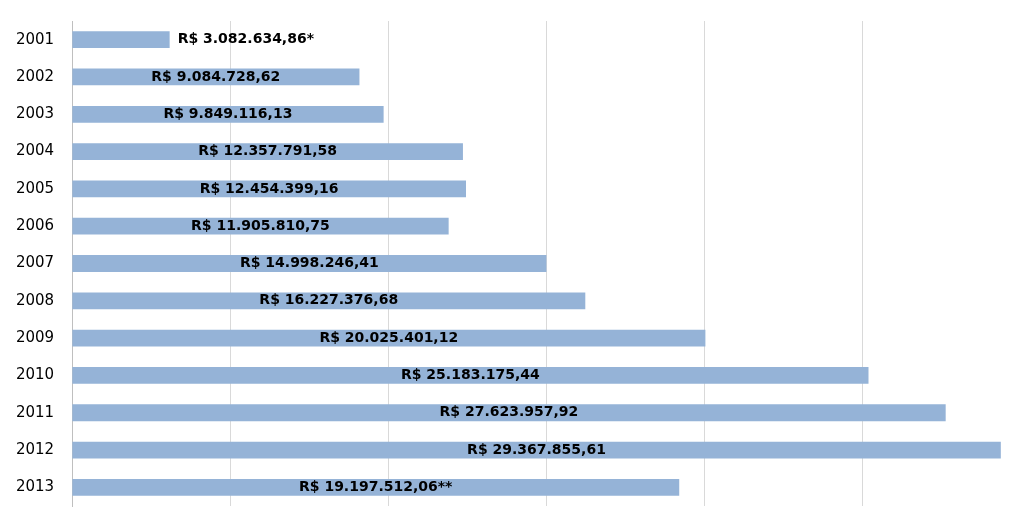  Describe the element at coordinates (35, 299) in the screenshot. I see `y-tick-label: 2008` at that location.